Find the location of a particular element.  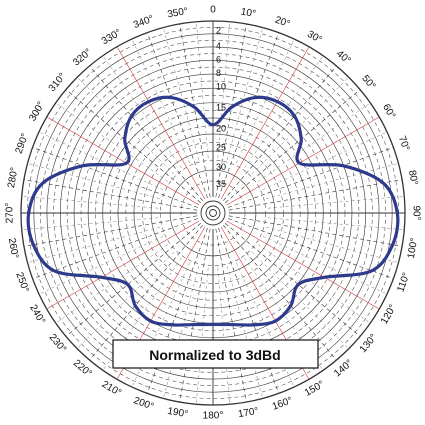

radial-tick-label: 2 is located at coordinates (218, 31).